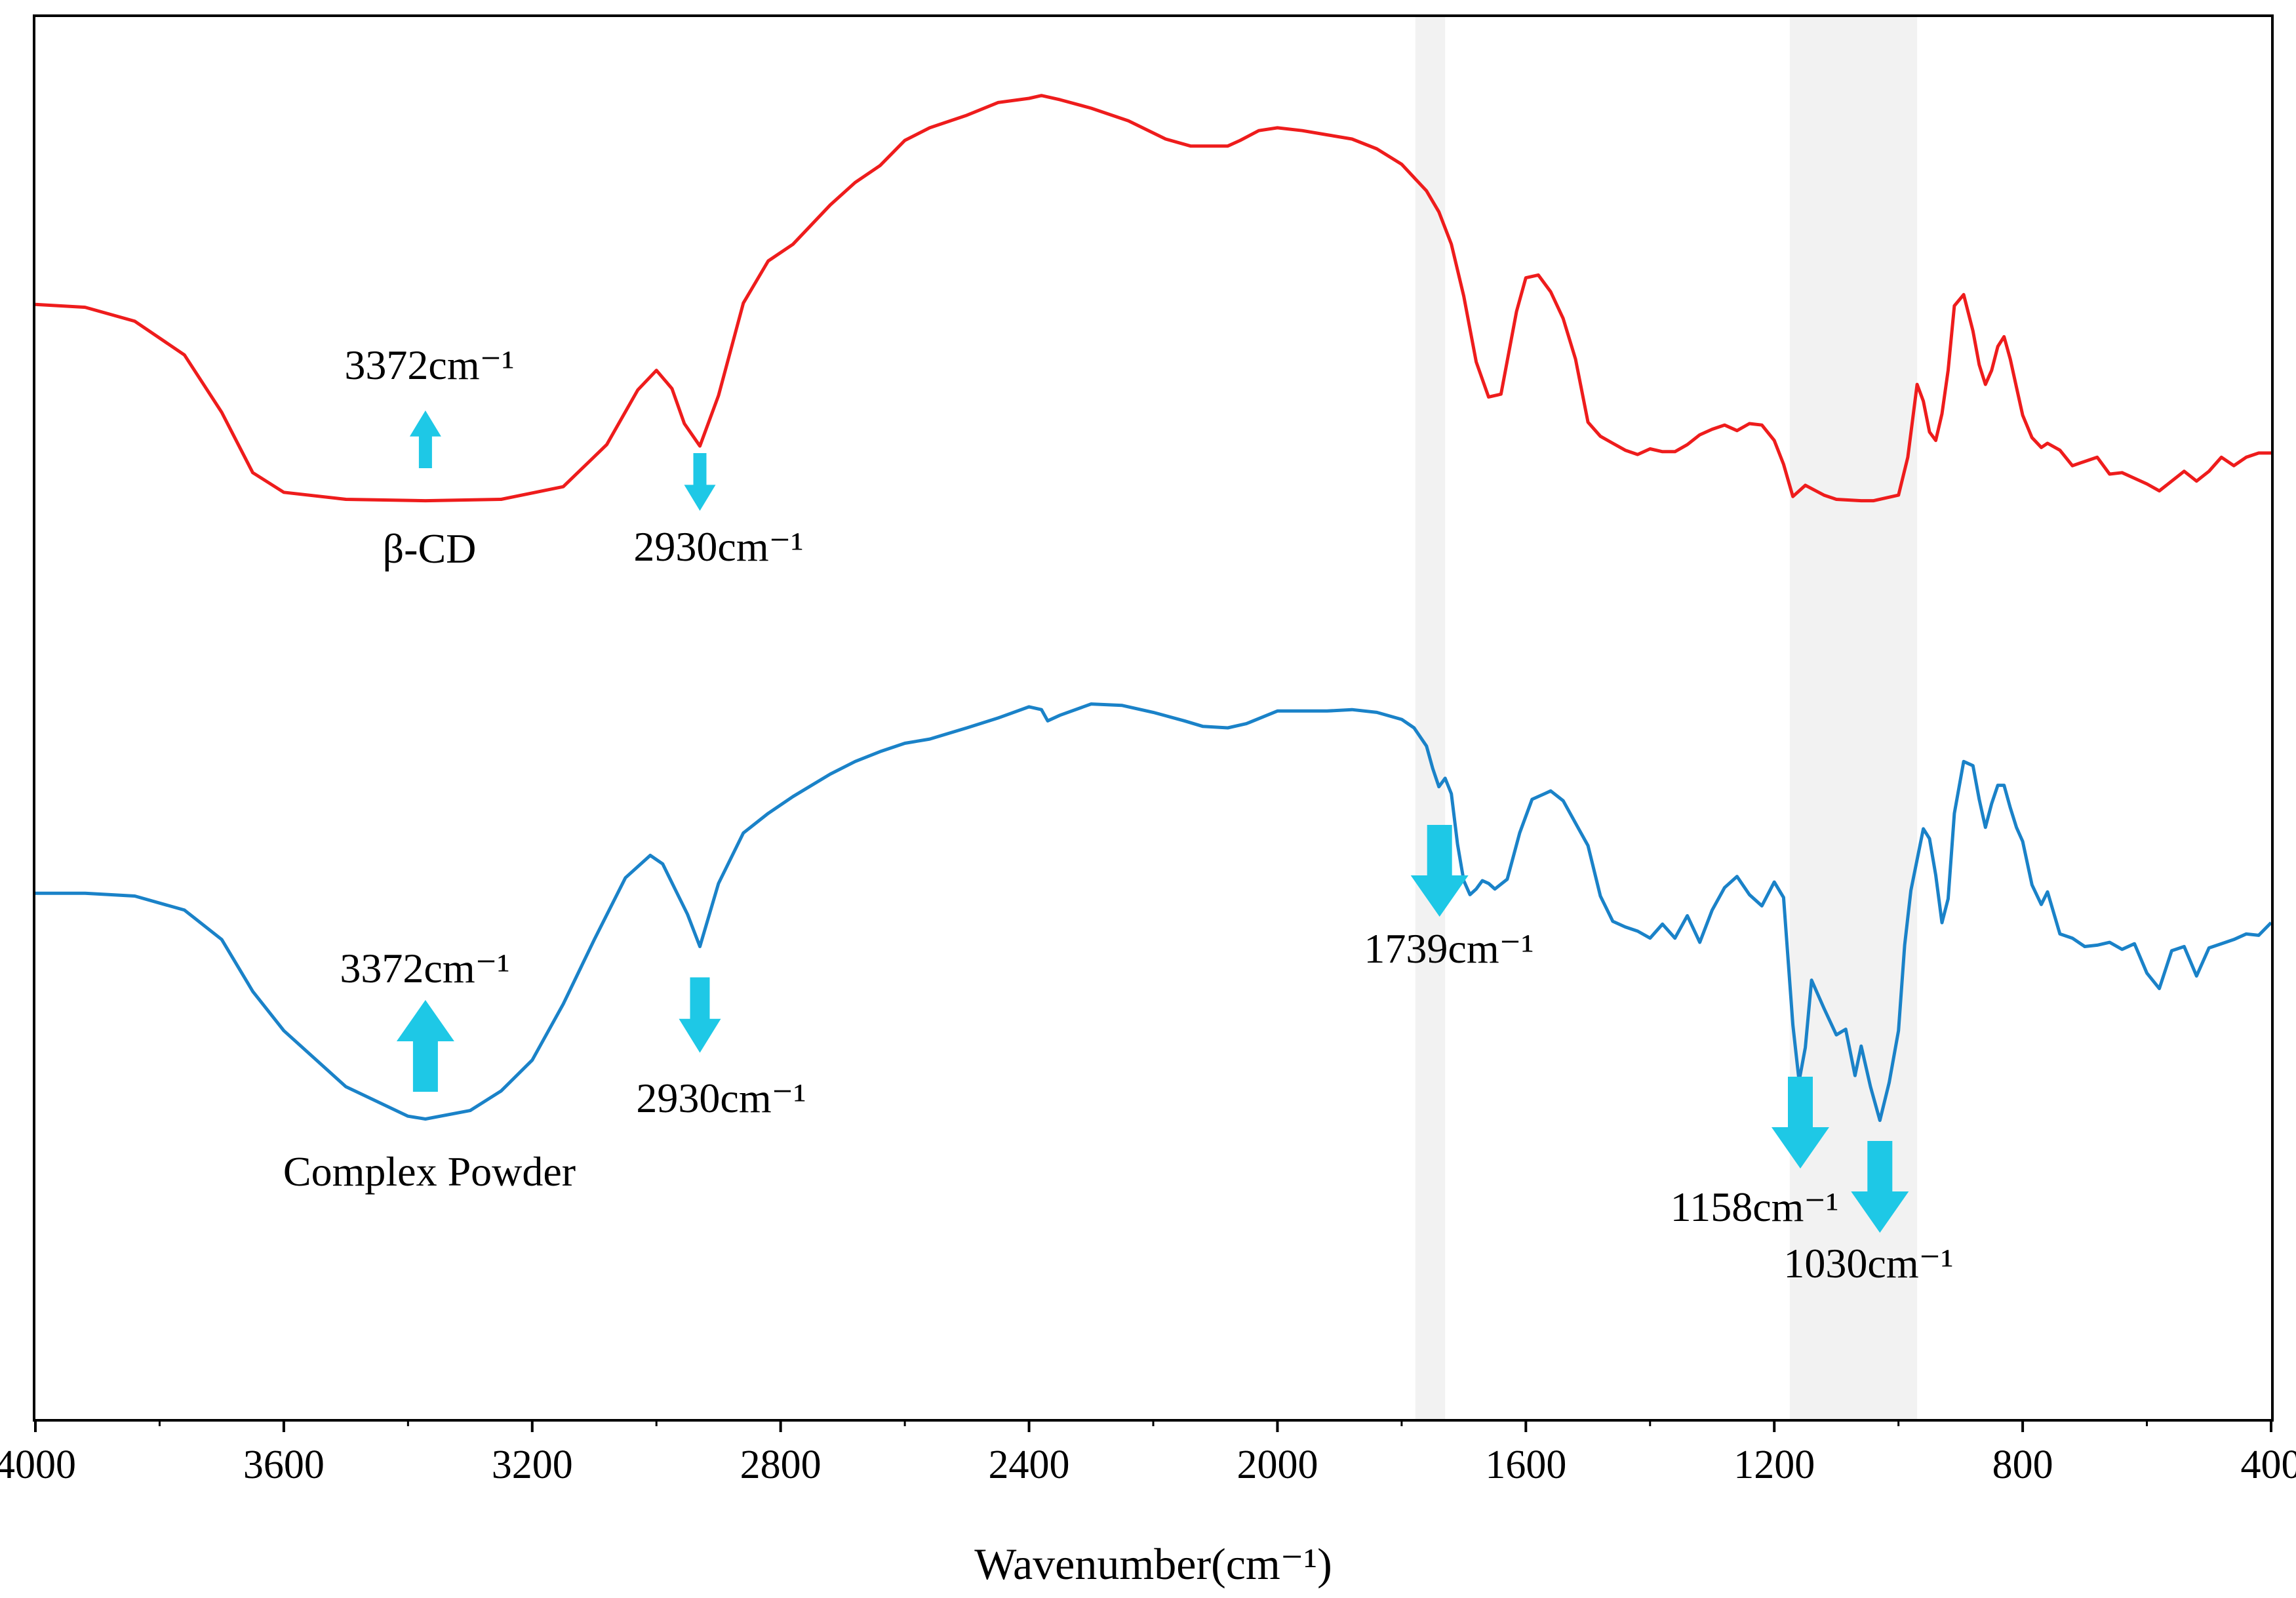 This screenshot has width=2296, height=1598. What do you see at coordinates (1277, 1465) in the screenshot?
I see `x-tick-label: 2000` at bounding box center [1277, 1465].